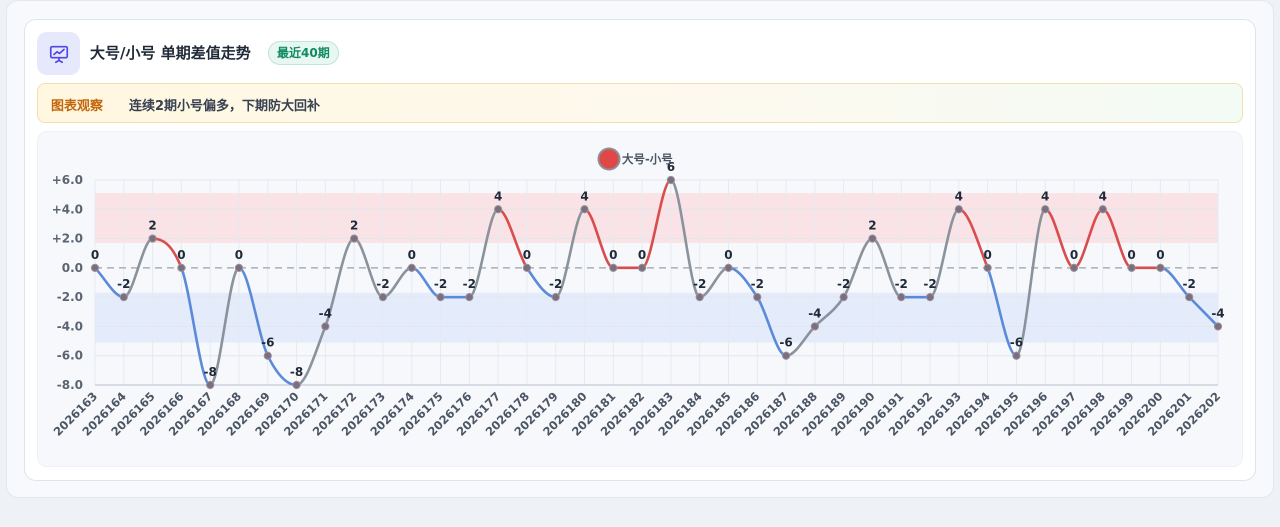  What do you see at coordinates (640, 103) in the screenshot?
I see `observation-banner: 图表观察 连续2期小号偏多，下期防大回补` at bounding box center [640, 103].